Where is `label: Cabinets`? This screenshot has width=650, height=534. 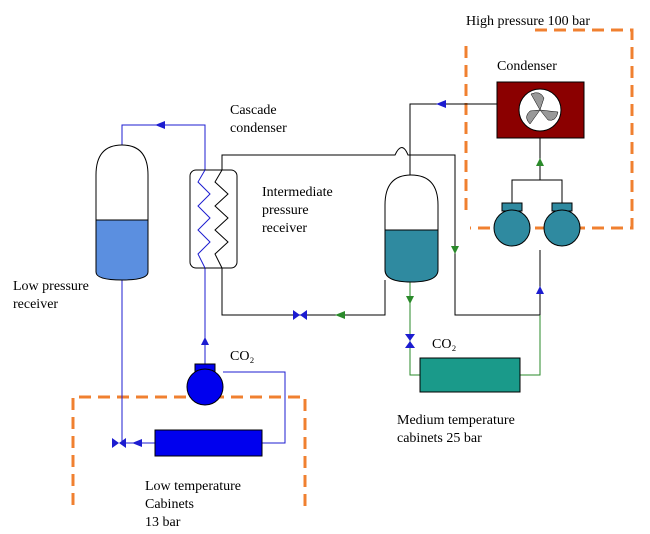
label: Cabinets is located at coordinates (169, 504).